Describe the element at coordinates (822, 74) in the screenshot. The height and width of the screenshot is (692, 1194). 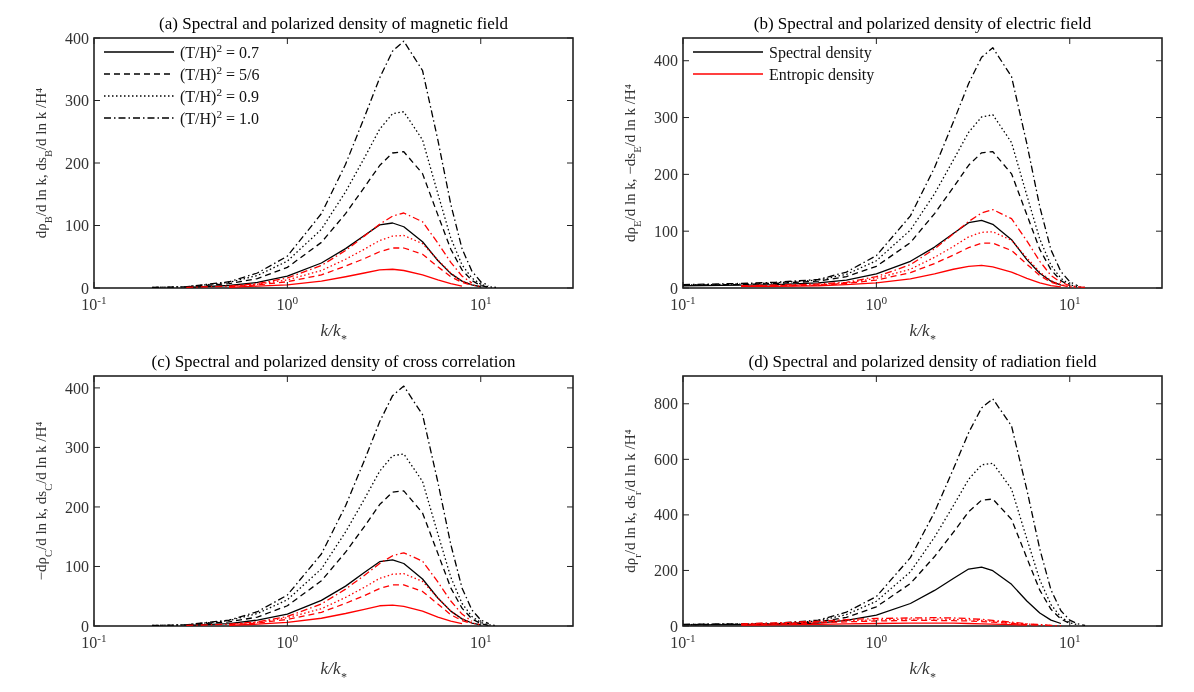
I see `legend-label: Entropic density` at that location.